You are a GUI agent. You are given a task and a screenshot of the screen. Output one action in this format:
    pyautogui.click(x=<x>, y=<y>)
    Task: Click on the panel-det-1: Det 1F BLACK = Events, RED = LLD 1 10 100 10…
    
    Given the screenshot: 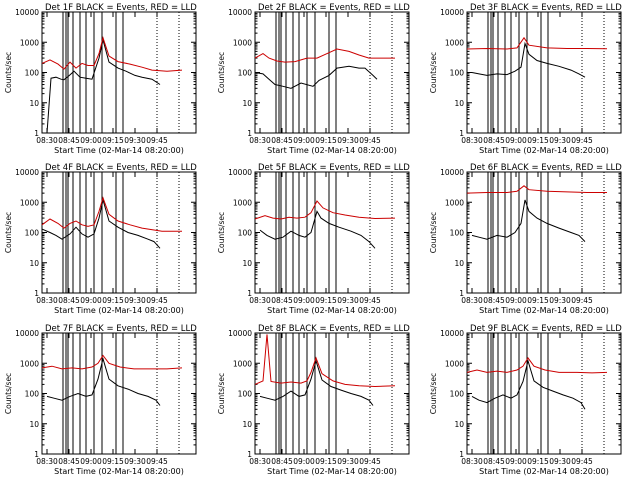 What is the action you would take?
    pyautogui.click(x=100, y=79)
    